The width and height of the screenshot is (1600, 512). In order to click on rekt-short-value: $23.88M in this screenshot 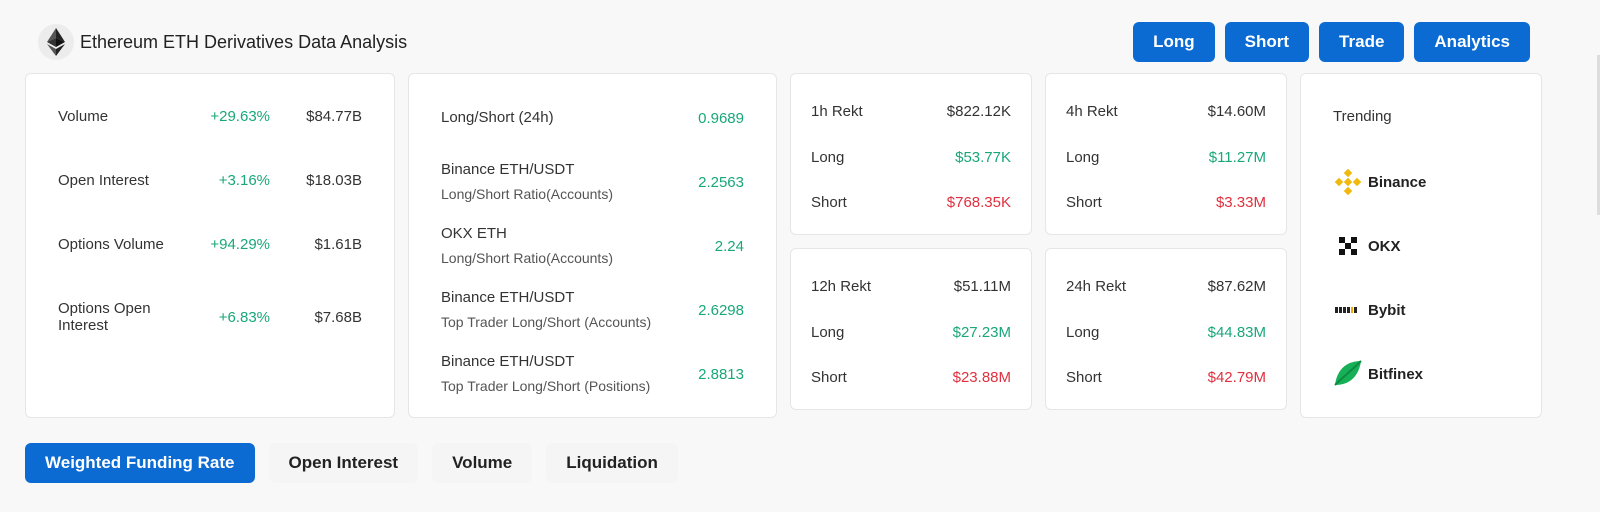, I will do `click(981, 377)`.